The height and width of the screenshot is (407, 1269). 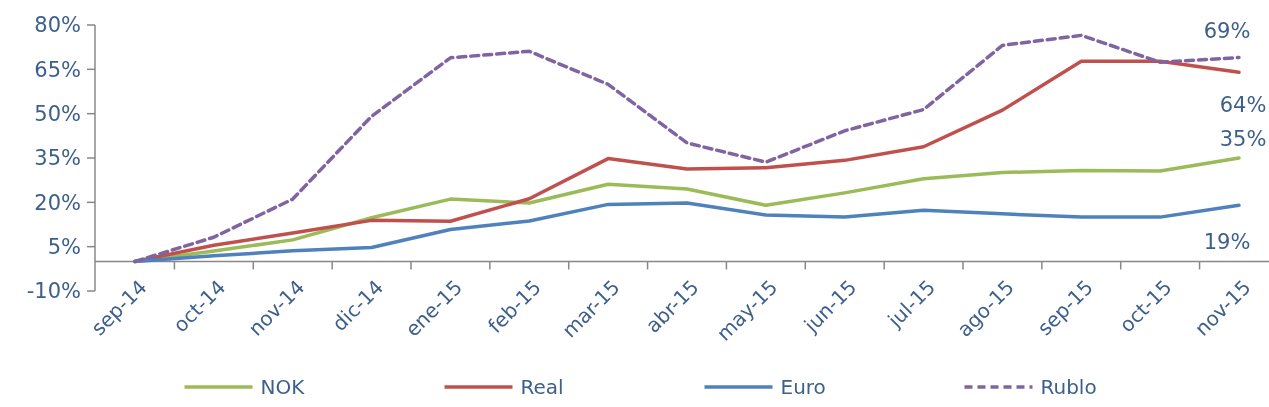 What do you see at coordinates (53, 291) in the screenshot?
I see `y-tick-label: -10%` at bounding box center [53, 291].